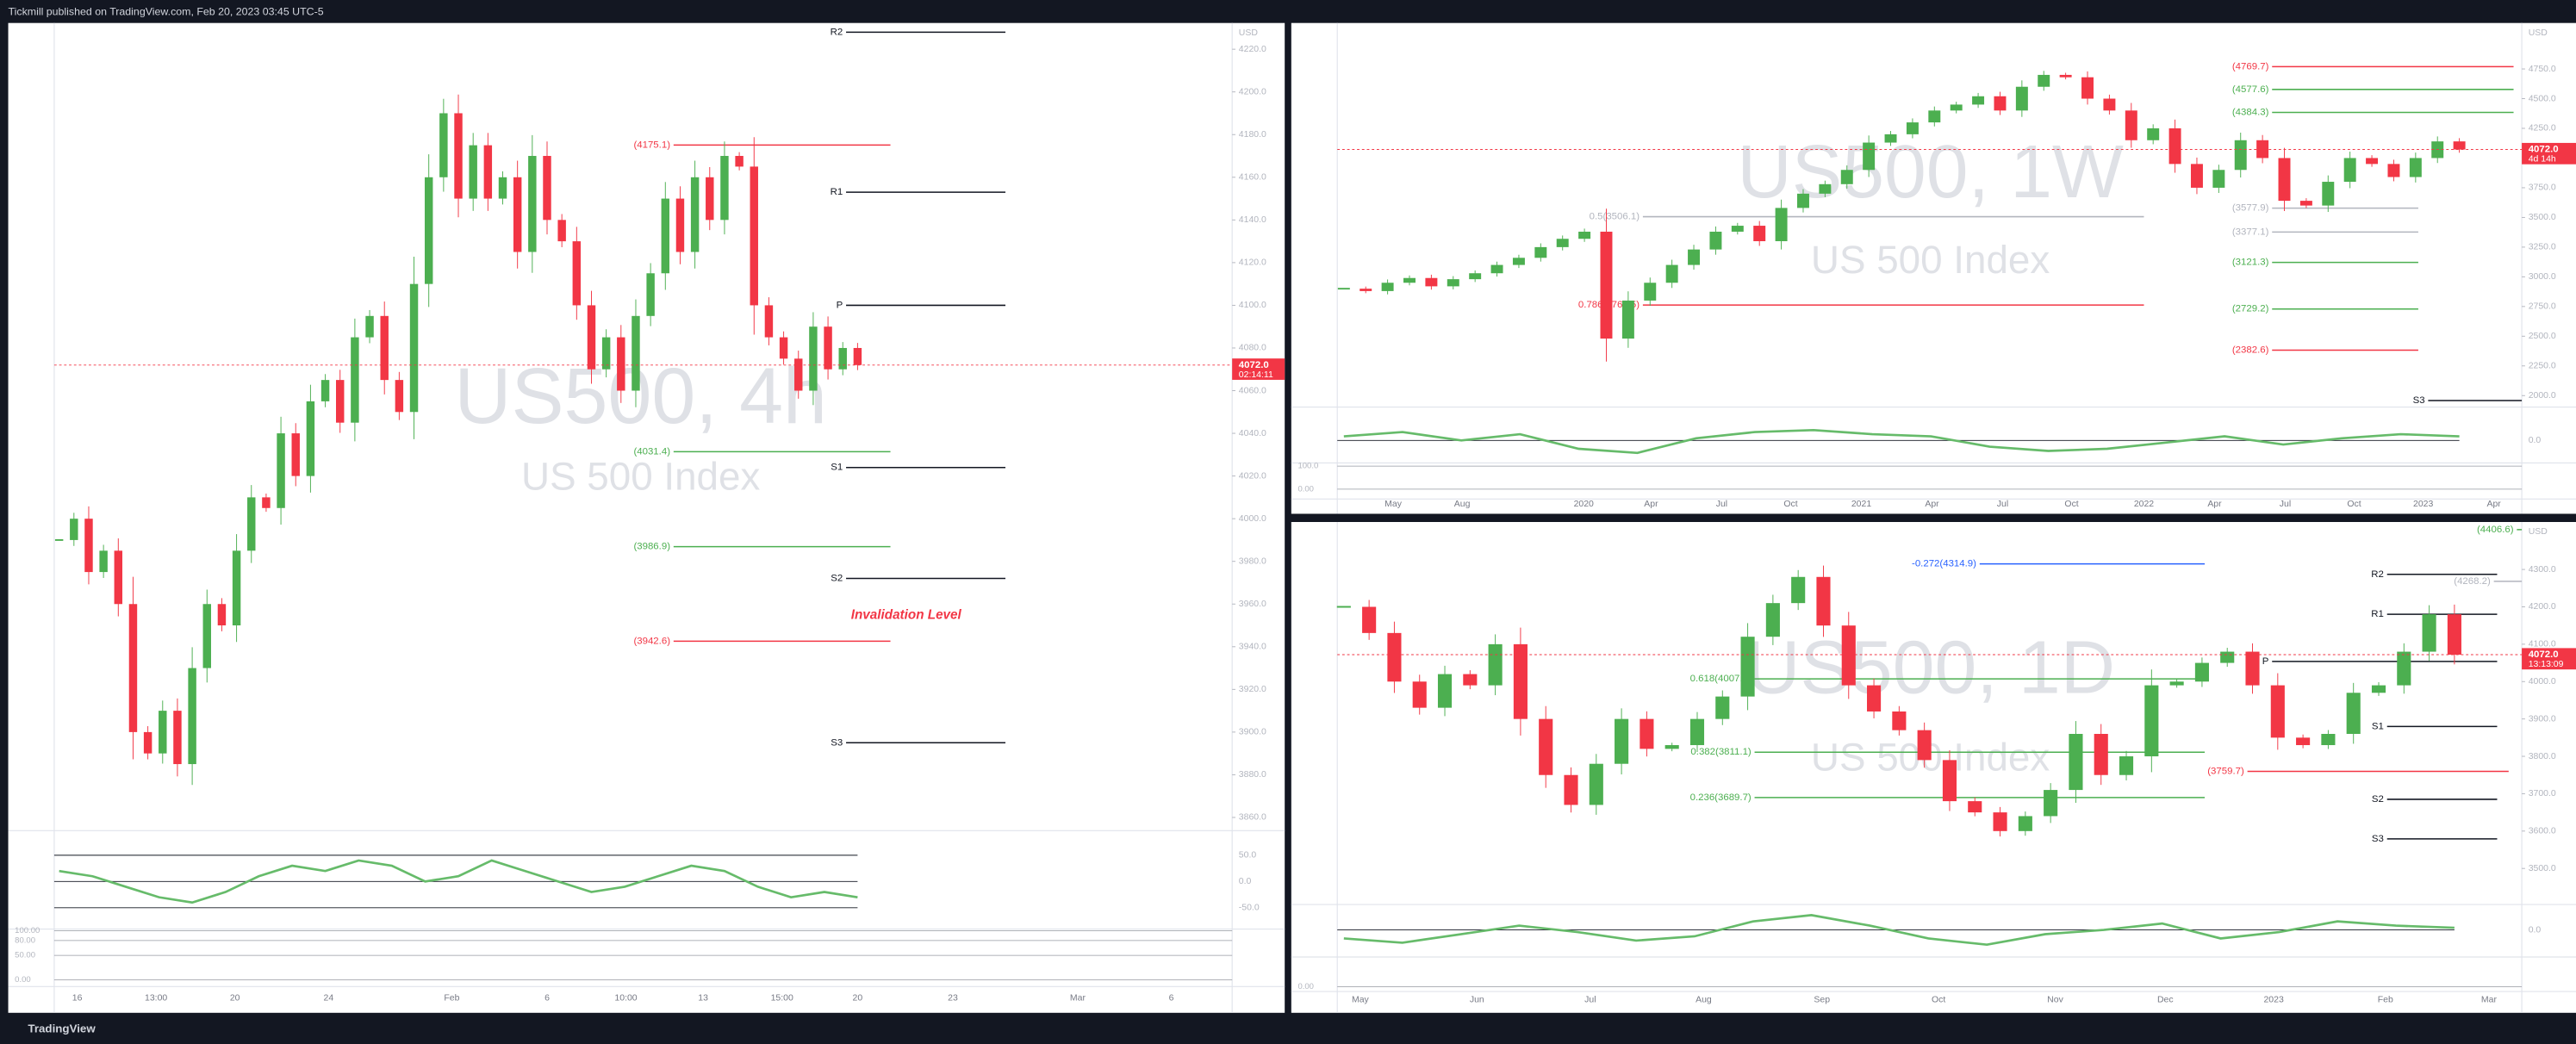 The width and height of the screenshot is (2576, 1044). Describe the element at coordinates (2250, 309) in the screenshot. I see `level-label: (2729.2)` at that location.